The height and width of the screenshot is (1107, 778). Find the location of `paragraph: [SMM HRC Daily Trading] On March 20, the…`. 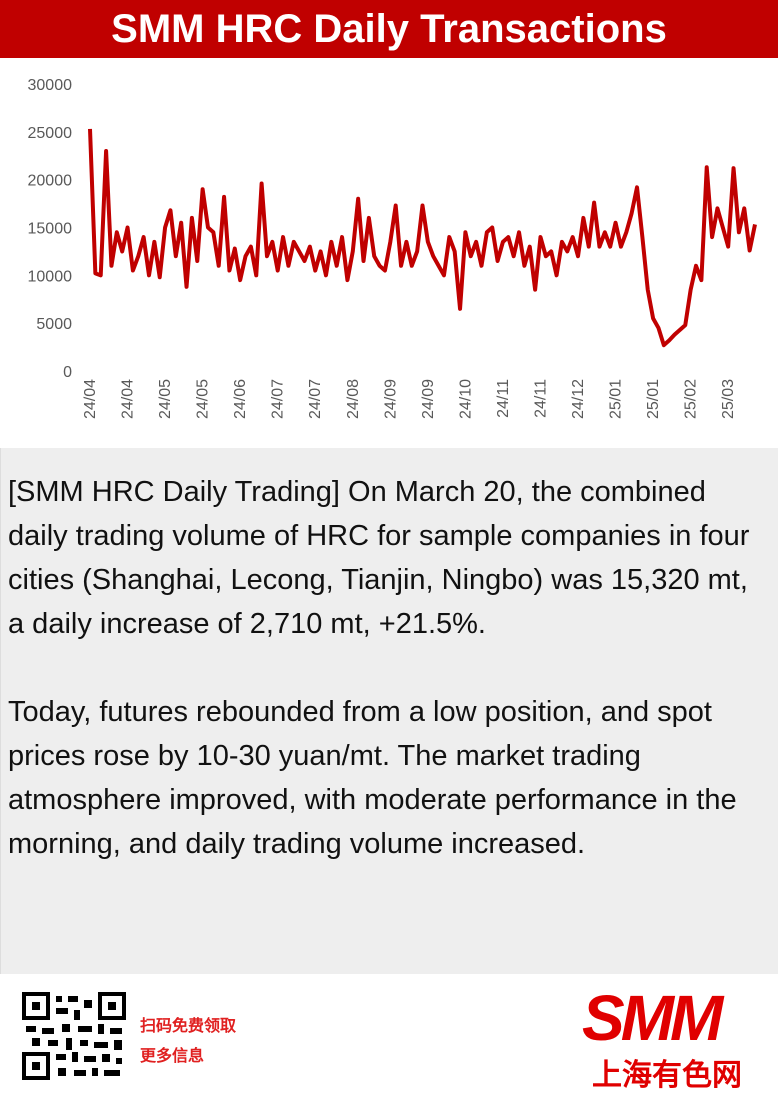

paragraph: [SMM HRC Daily Trading] On March 20, the… is located at coordinates (379, 558).